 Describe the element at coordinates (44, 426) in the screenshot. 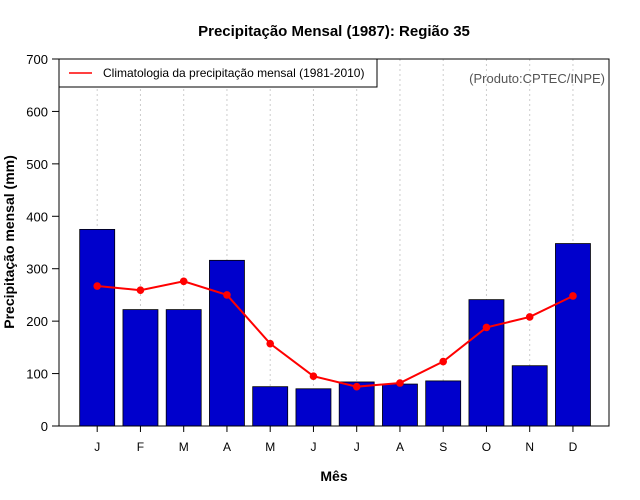

I see `y-tick-label: 0` at that location.